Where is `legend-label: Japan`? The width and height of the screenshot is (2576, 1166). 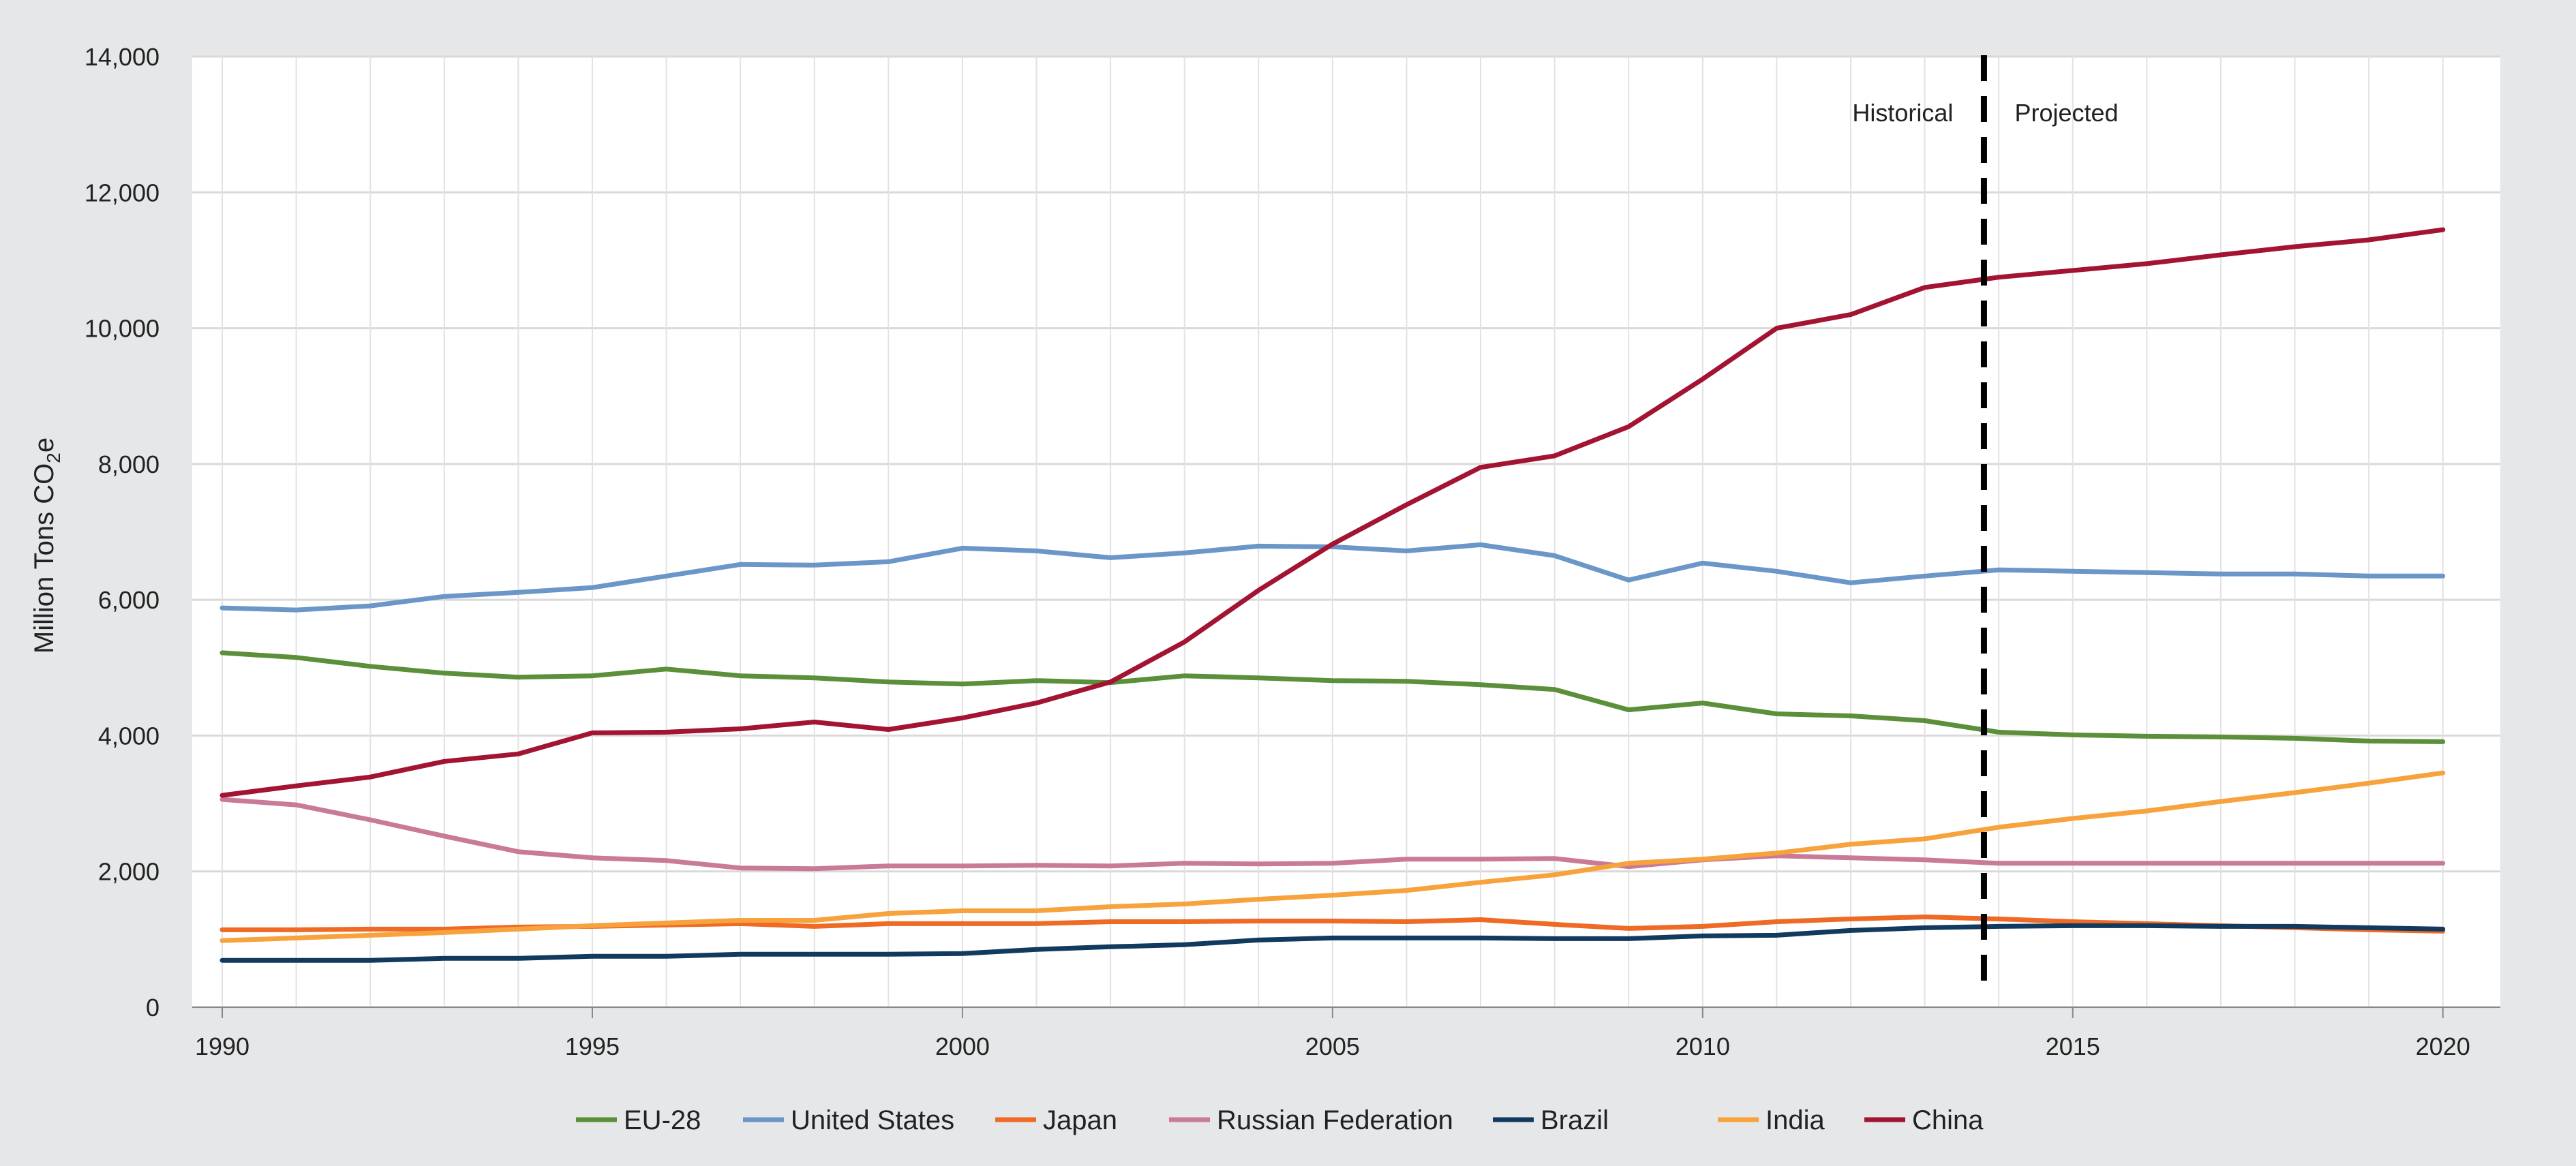
legend-label: Japan is located at coordinates (1080, 1120).